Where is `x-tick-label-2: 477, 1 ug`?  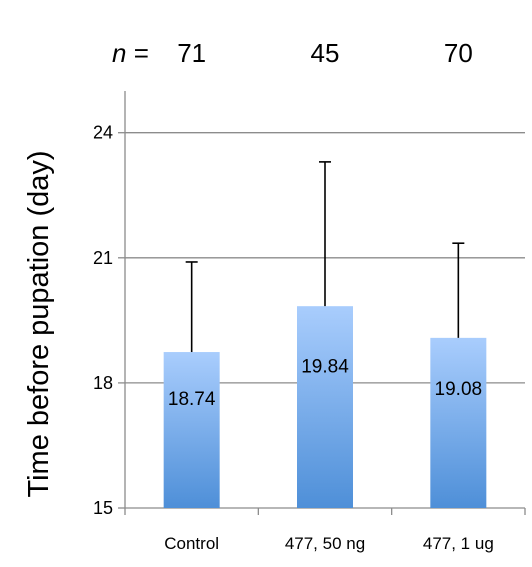
x-tick-label-2: 477, 1 ug is located at coordinates (458, 543).